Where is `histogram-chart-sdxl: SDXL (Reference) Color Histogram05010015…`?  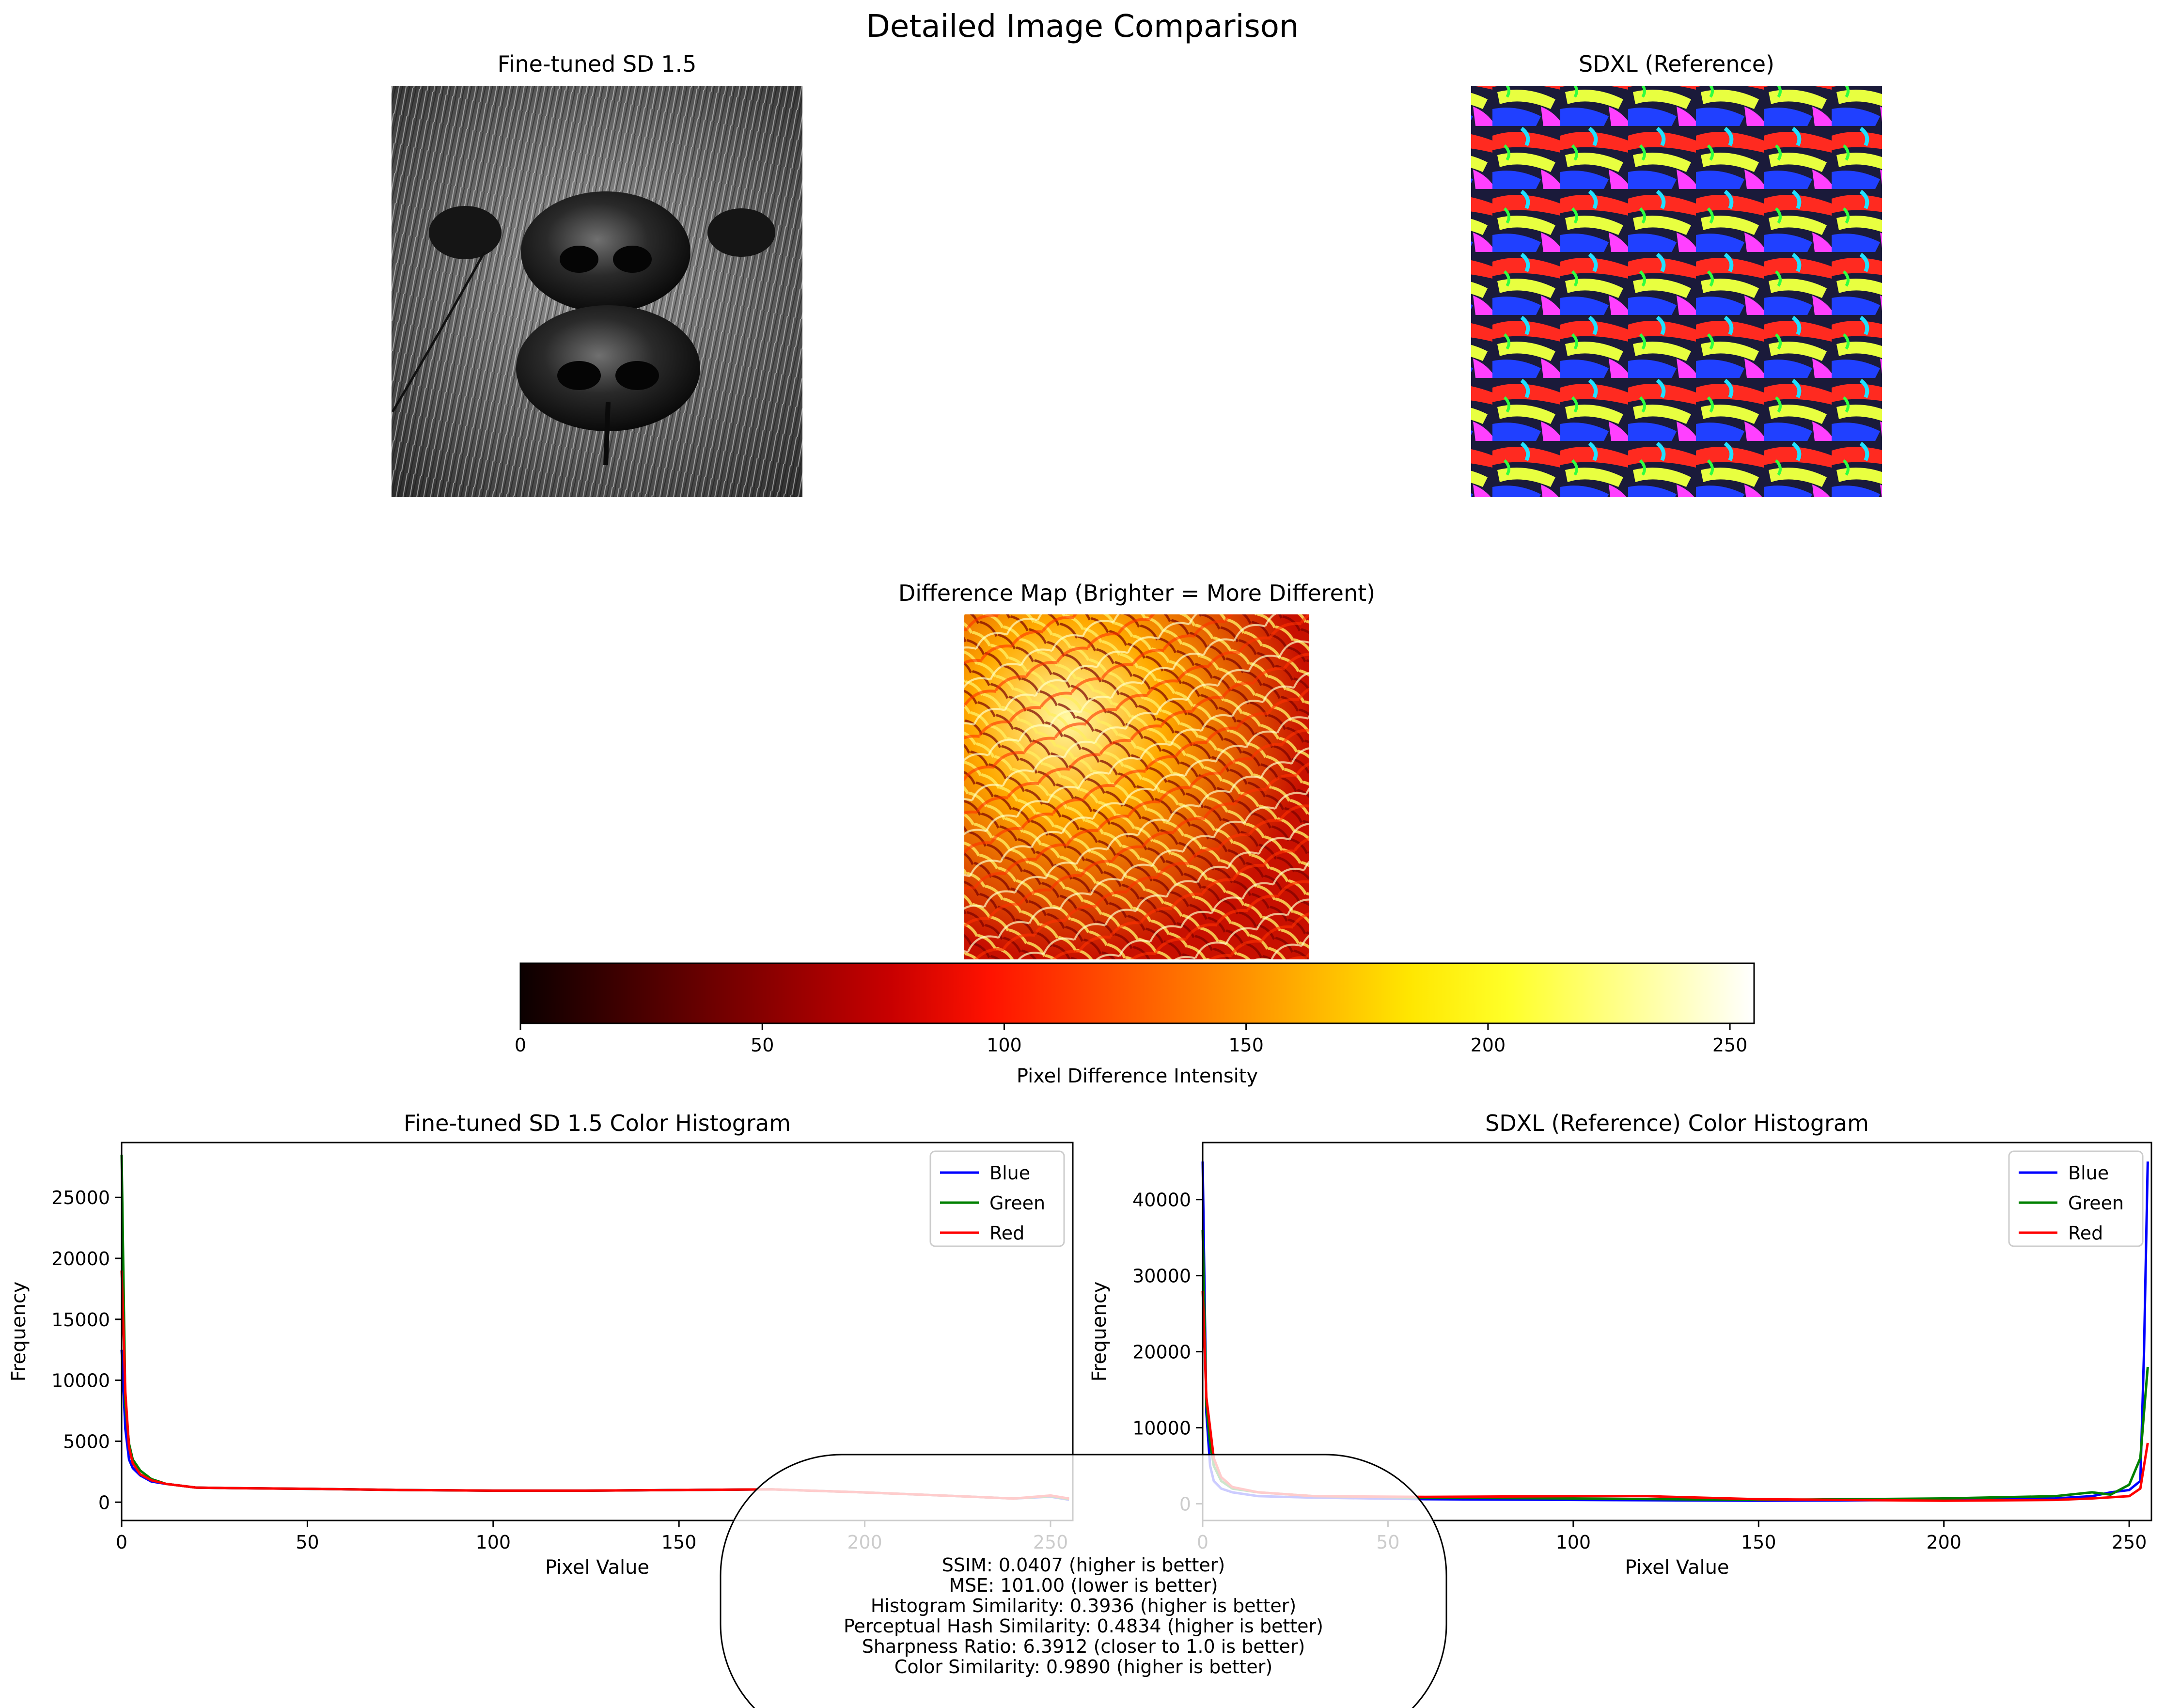 histogram-chart-sdxl: SDXL (Reference) Color Histogram05010015… is located at coordinates (1620, 1344).